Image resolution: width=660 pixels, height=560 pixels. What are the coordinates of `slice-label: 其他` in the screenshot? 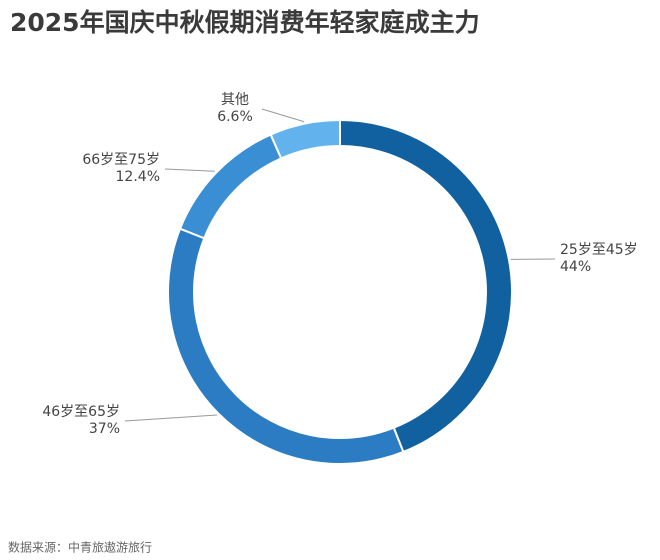 It's located at (235, 100).